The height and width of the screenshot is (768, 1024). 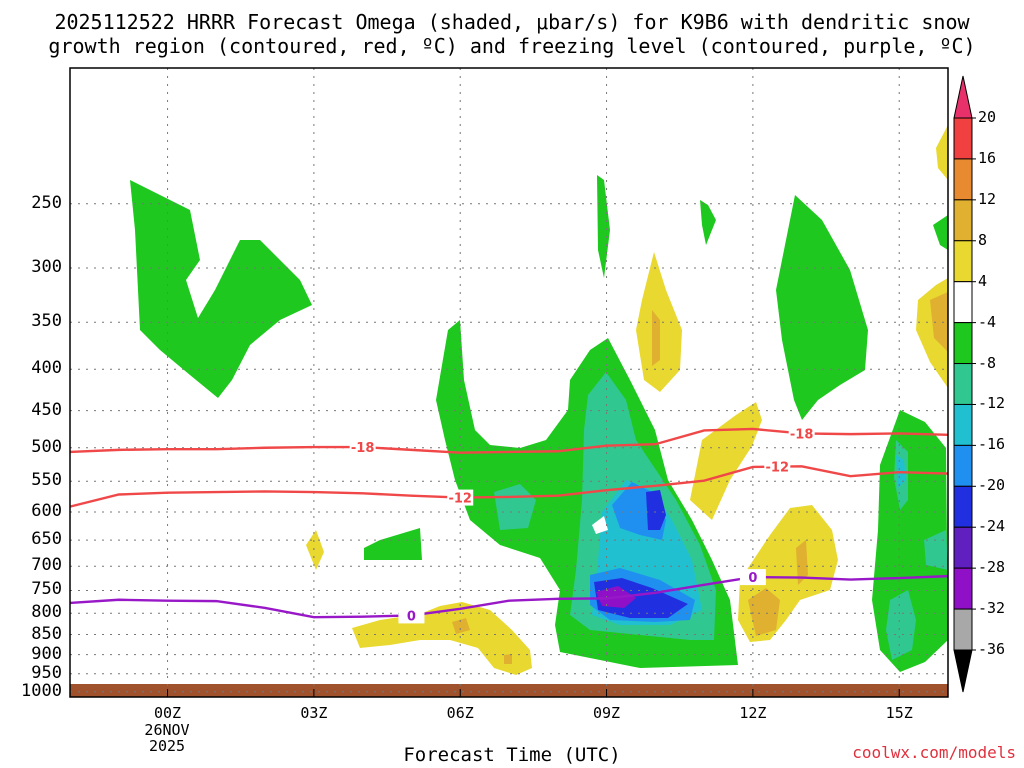 What do you see at coordinates (168, 713) in the screenshot?
I see `x-tick-label-00Z: 00Z` at bounding box center [168, 713].